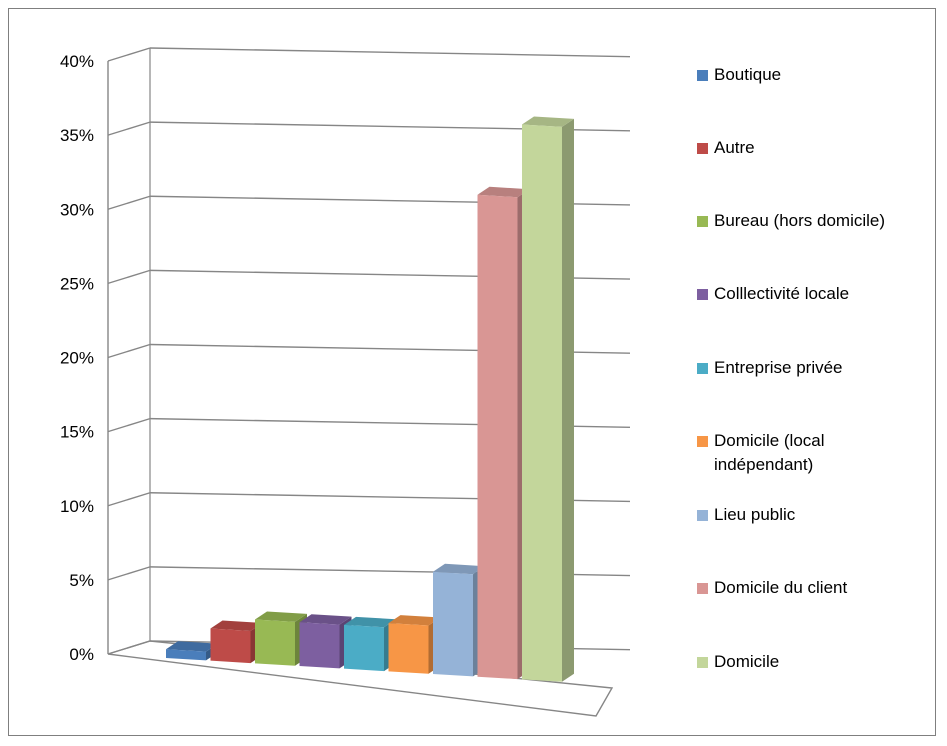  What do you see at coordinates (81, 580) in the screenshot?
I see `y-tick-label: 5%` at bounding box center [81, 580].